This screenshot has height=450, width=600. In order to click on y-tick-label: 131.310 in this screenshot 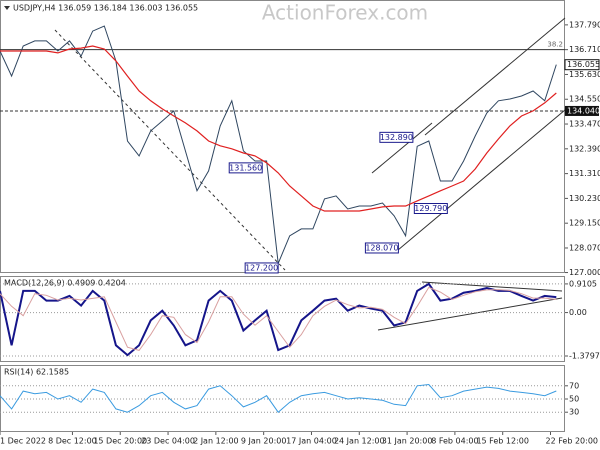, I will do `click(584, 173)`.